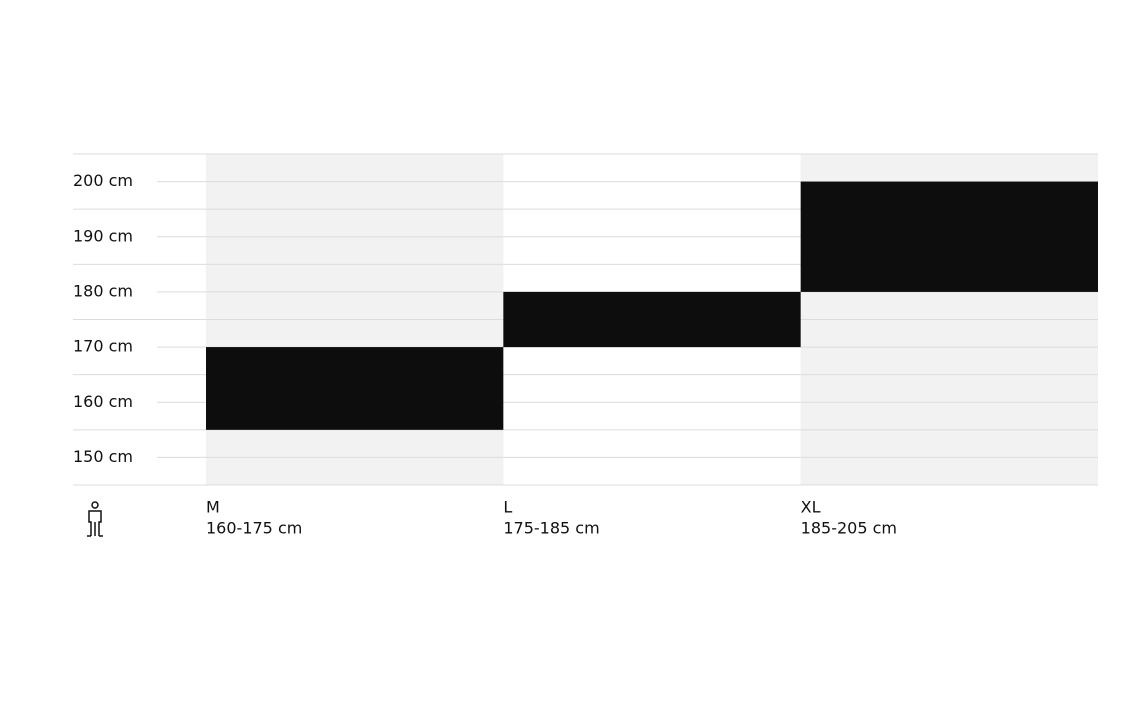 The width and height of the screenshot is (1134, 709). I want to click on range-label: 160-175 cm, so click(254, 528).